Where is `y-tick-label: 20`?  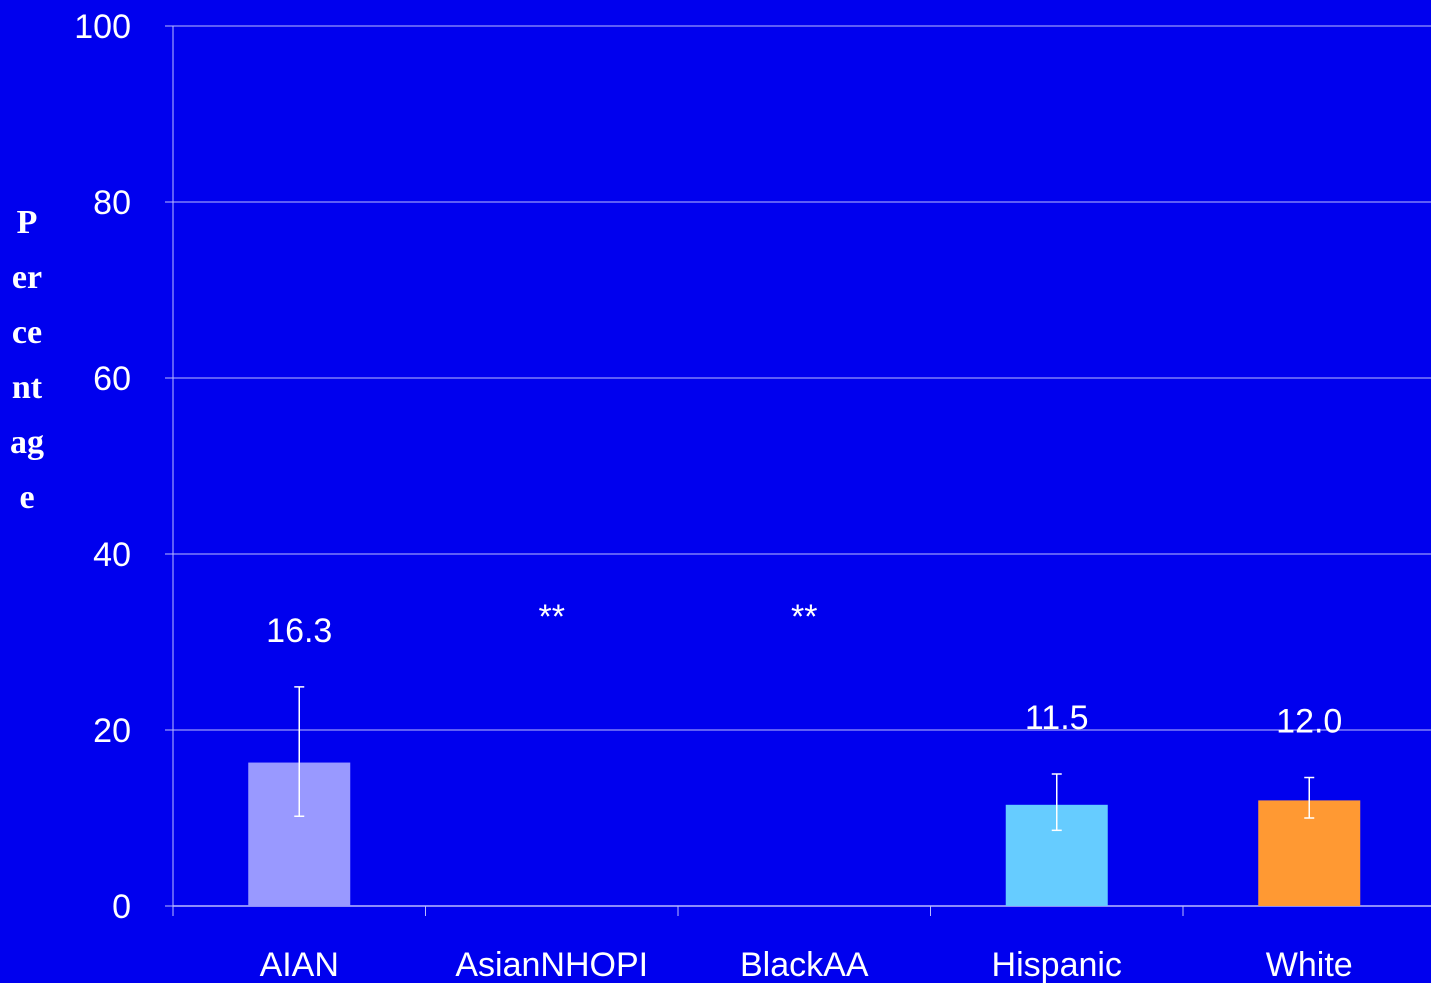
y-tick-label: 20 is located at coordinates (112, 731).